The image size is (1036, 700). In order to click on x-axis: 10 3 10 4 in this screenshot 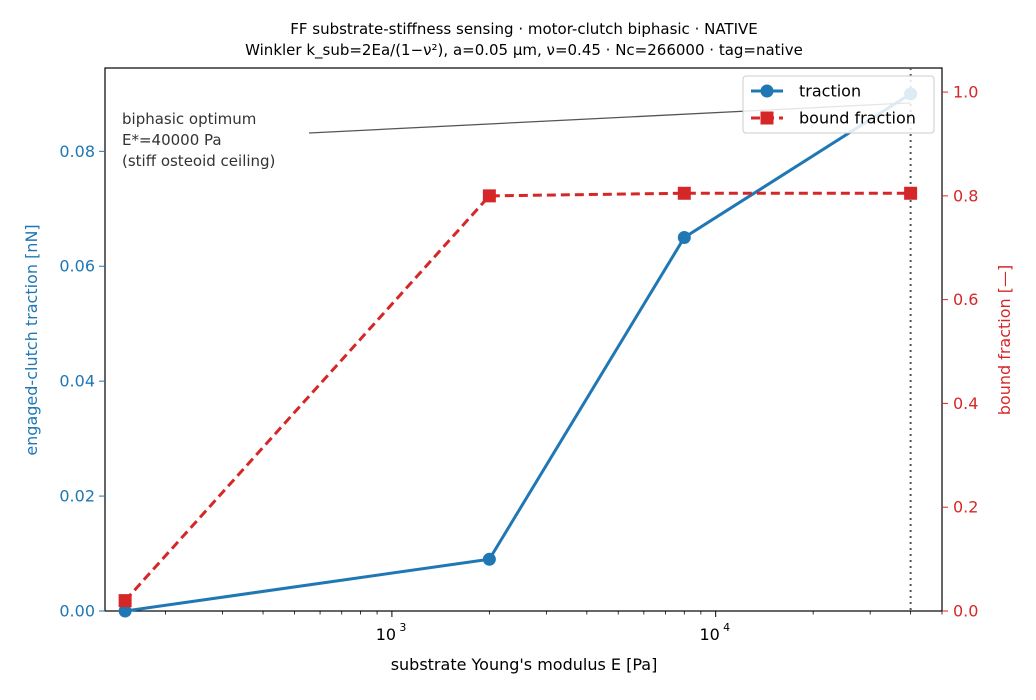, I will do `click(554, 627)`.